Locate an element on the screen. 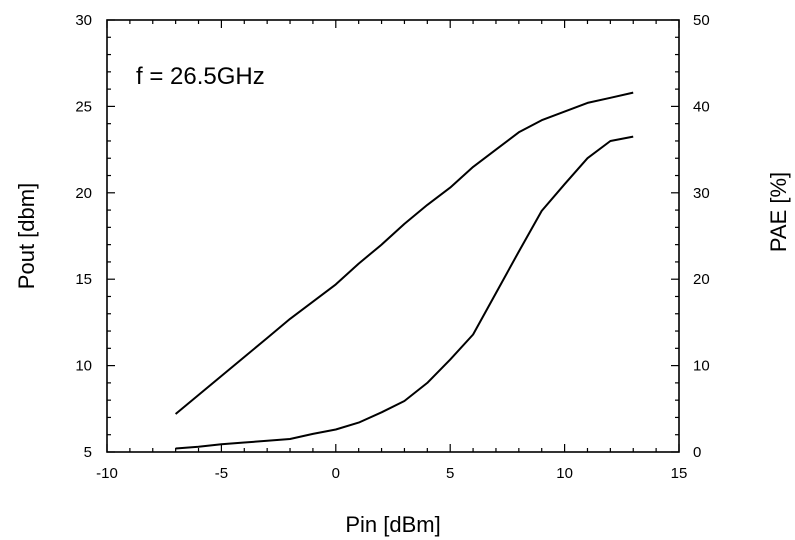  y-tick-label: 30 is located at coordinates (83, 20).